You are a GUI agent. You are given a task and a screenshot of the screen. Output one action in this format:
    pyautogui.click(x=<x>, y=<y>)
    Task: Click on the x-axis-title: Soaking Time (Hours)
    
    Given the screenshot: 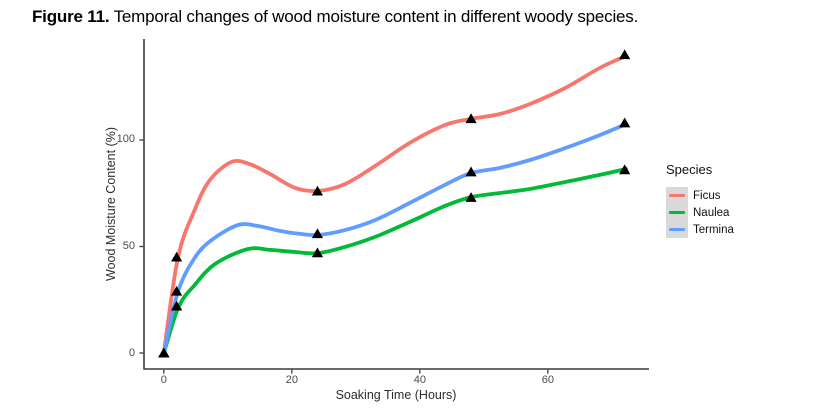 What is the action you would take?
    pyautogui.click(x=396, y=395)
    